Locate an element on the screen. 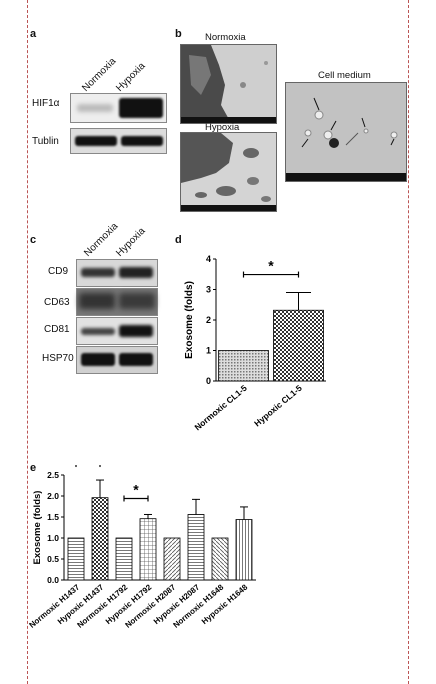 The image size is (436, 684). y-tick-label: 1.5 is located at coordinates (53, 517).